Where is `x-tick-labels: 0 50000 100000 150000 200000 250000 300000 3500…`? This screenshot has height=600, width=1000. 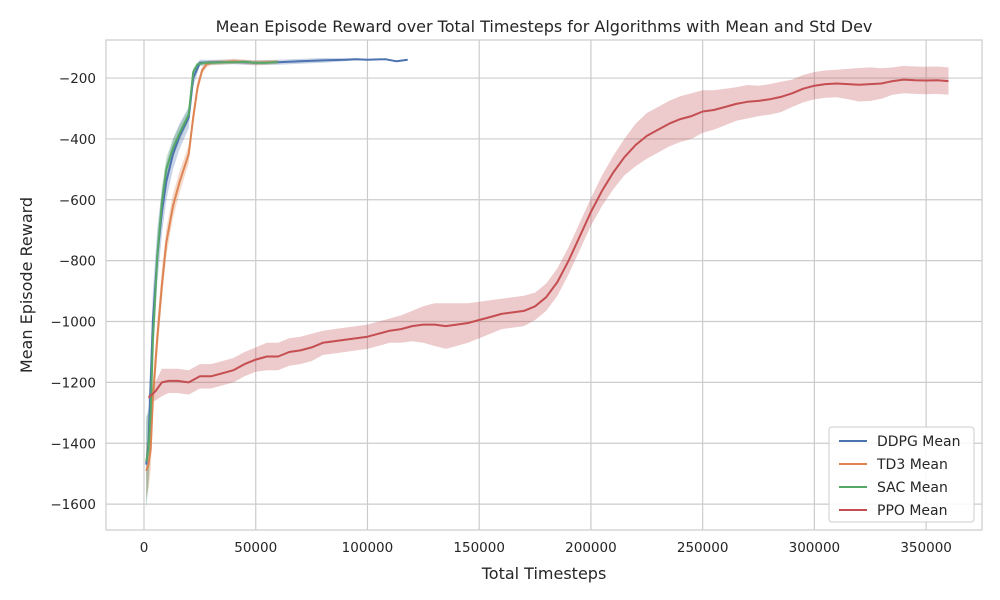
x-tick-labels: 0 50000 100000 150000 200000 250000 300000 3500… is located at coordinates (546, 548).